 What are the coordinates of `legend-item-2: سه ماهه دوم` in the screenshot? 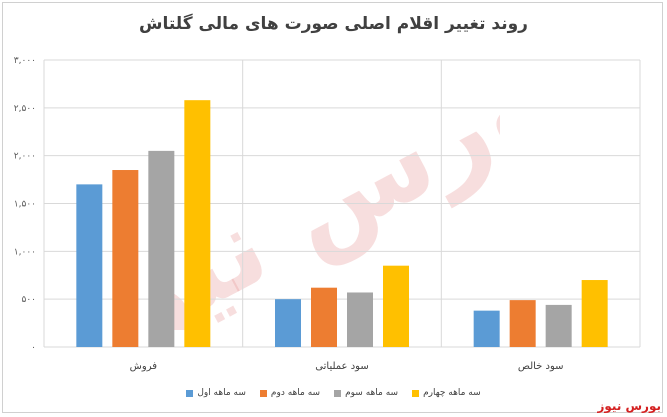 It's located at (290, 393).